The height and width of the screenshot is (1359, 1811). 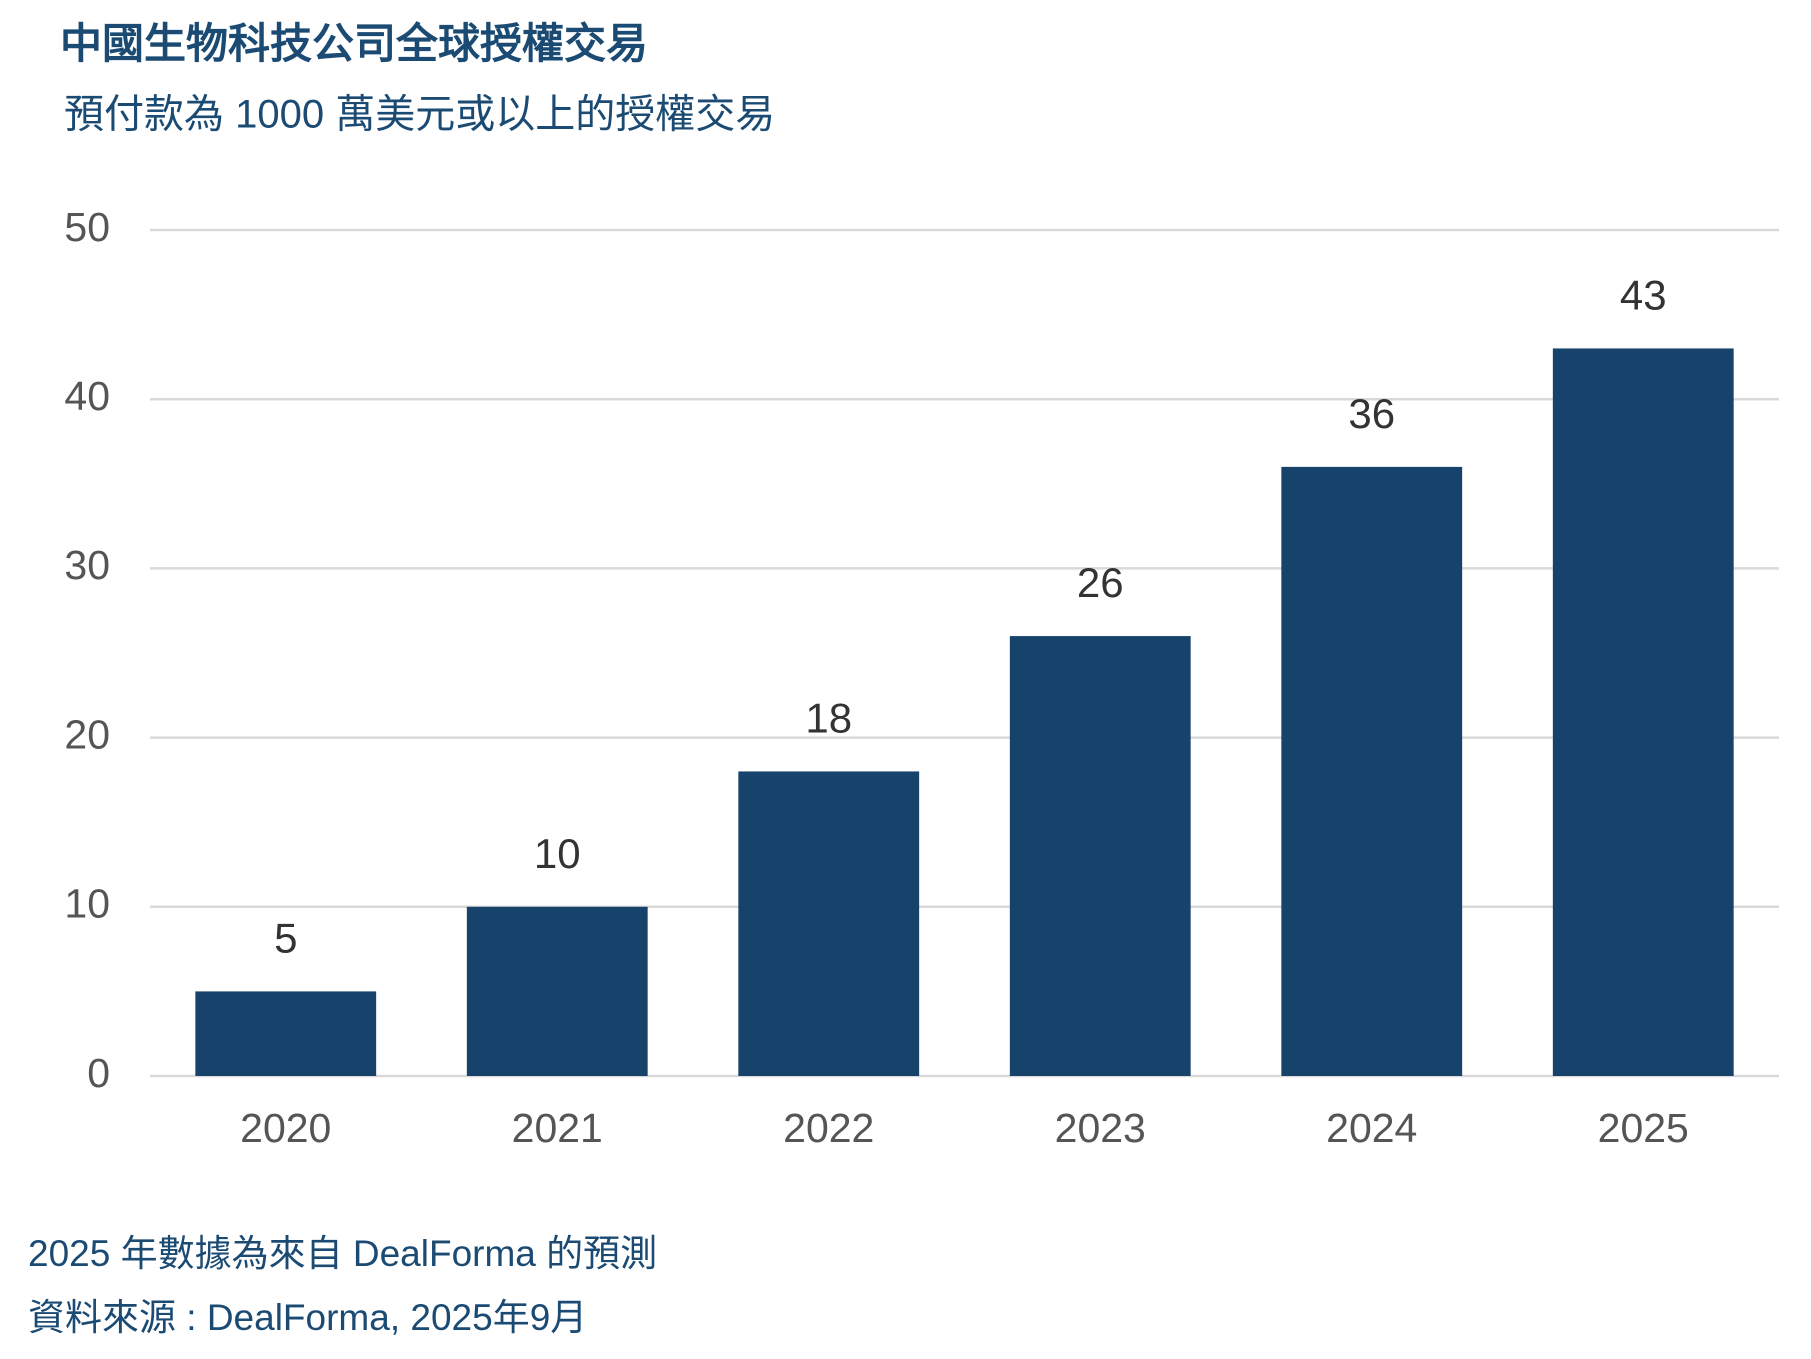 What do you see at coordinates (419, 115) in the screenshot?
I see `chart-subtitle: 預付款為 1000 萬美元或以上的授權交易` at bounding box center [419, 115].